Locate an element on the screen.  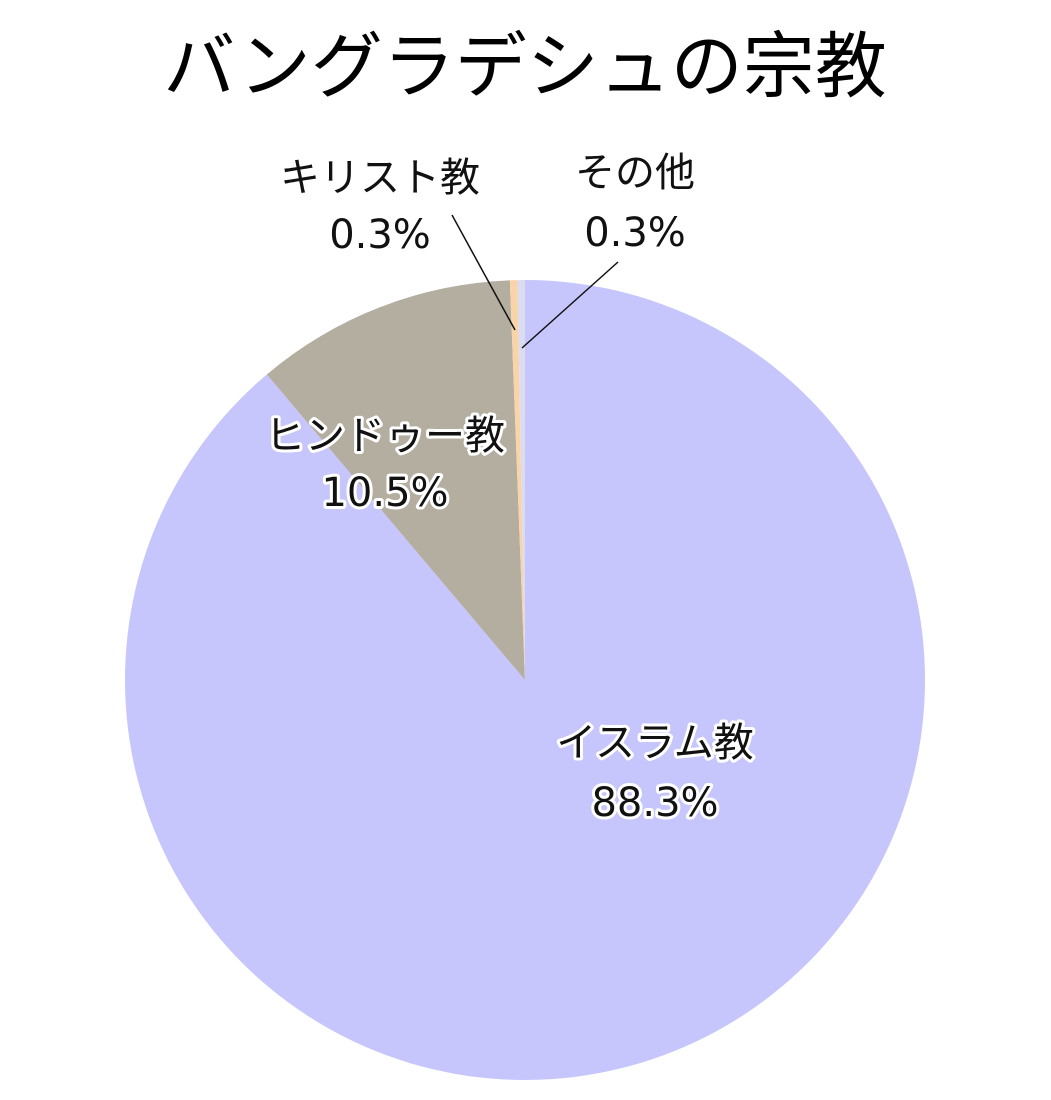
slice-label: キリスト教 is located at coordinates (380, 178).